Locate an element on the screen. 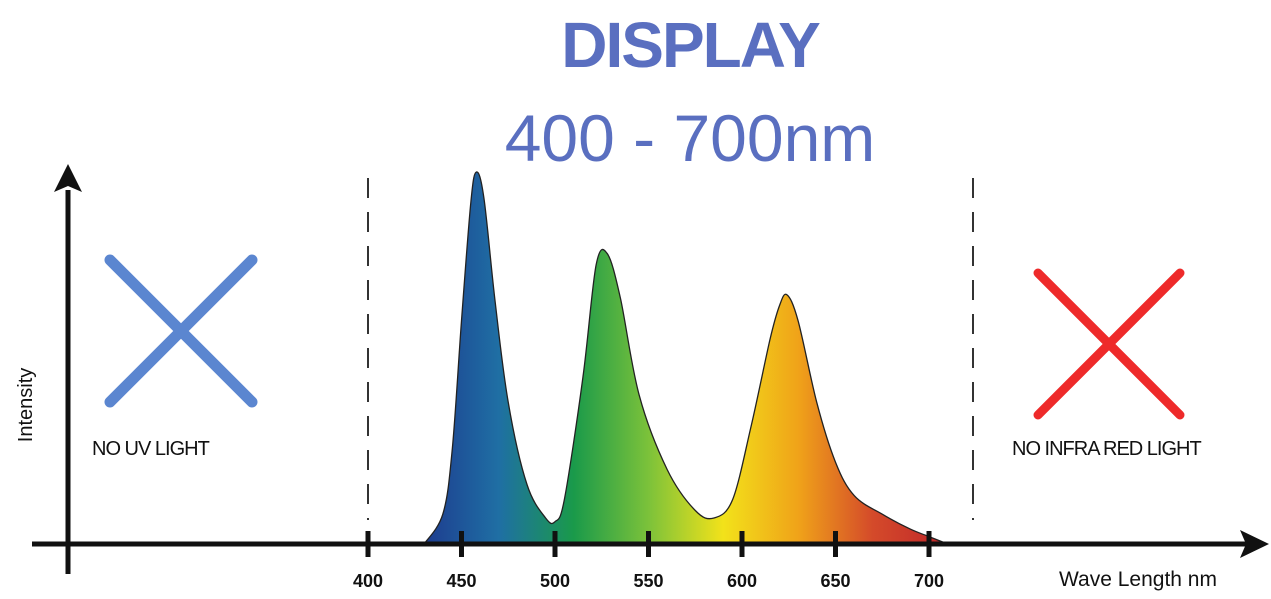 This screenshot has height=599, width=1271. x-tick-label: 400 is located at coordinates (368, 581).